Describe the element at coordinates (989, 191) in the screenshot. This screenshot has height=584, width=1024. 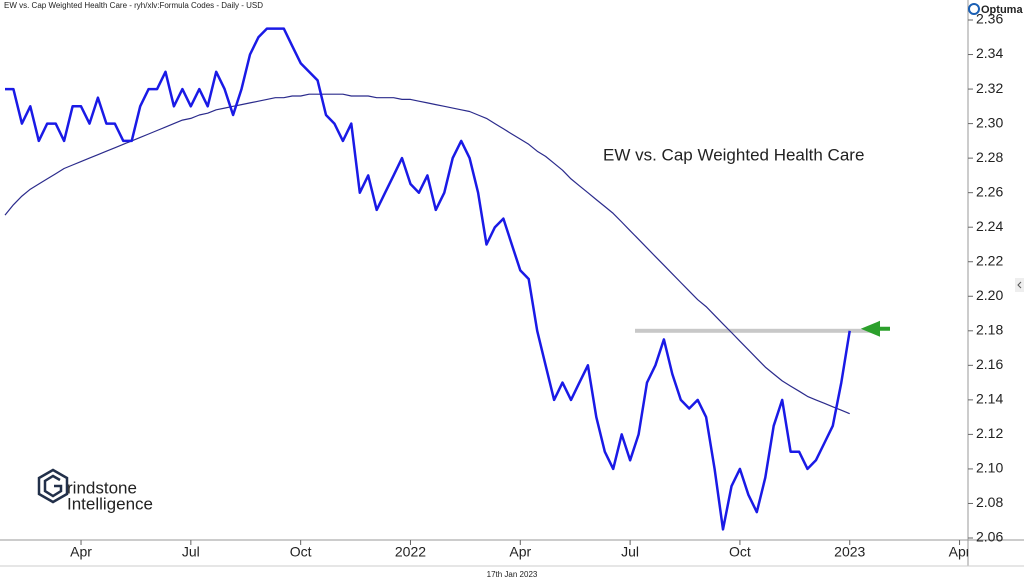
I see `y-tick-label: 2.26` at that location.